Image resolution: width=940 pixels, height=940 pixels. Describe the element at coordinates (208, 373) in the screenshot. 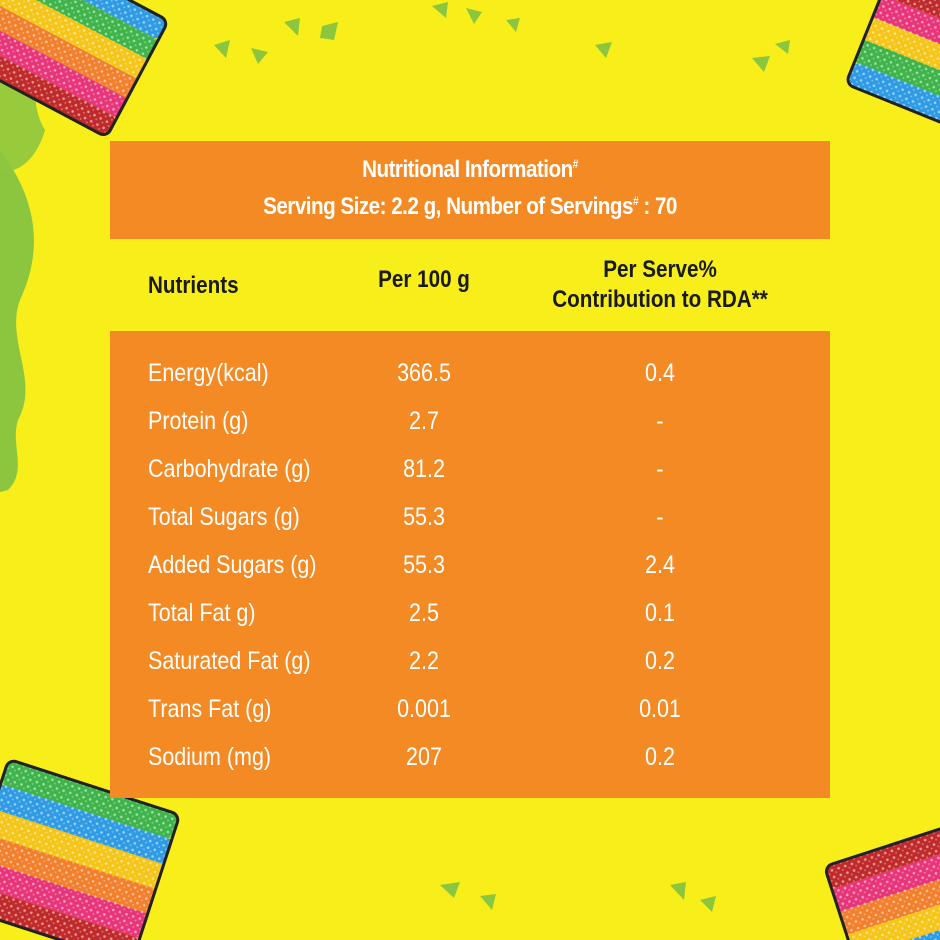

I see `nutrient-name: Energy(kcal)` at that location.